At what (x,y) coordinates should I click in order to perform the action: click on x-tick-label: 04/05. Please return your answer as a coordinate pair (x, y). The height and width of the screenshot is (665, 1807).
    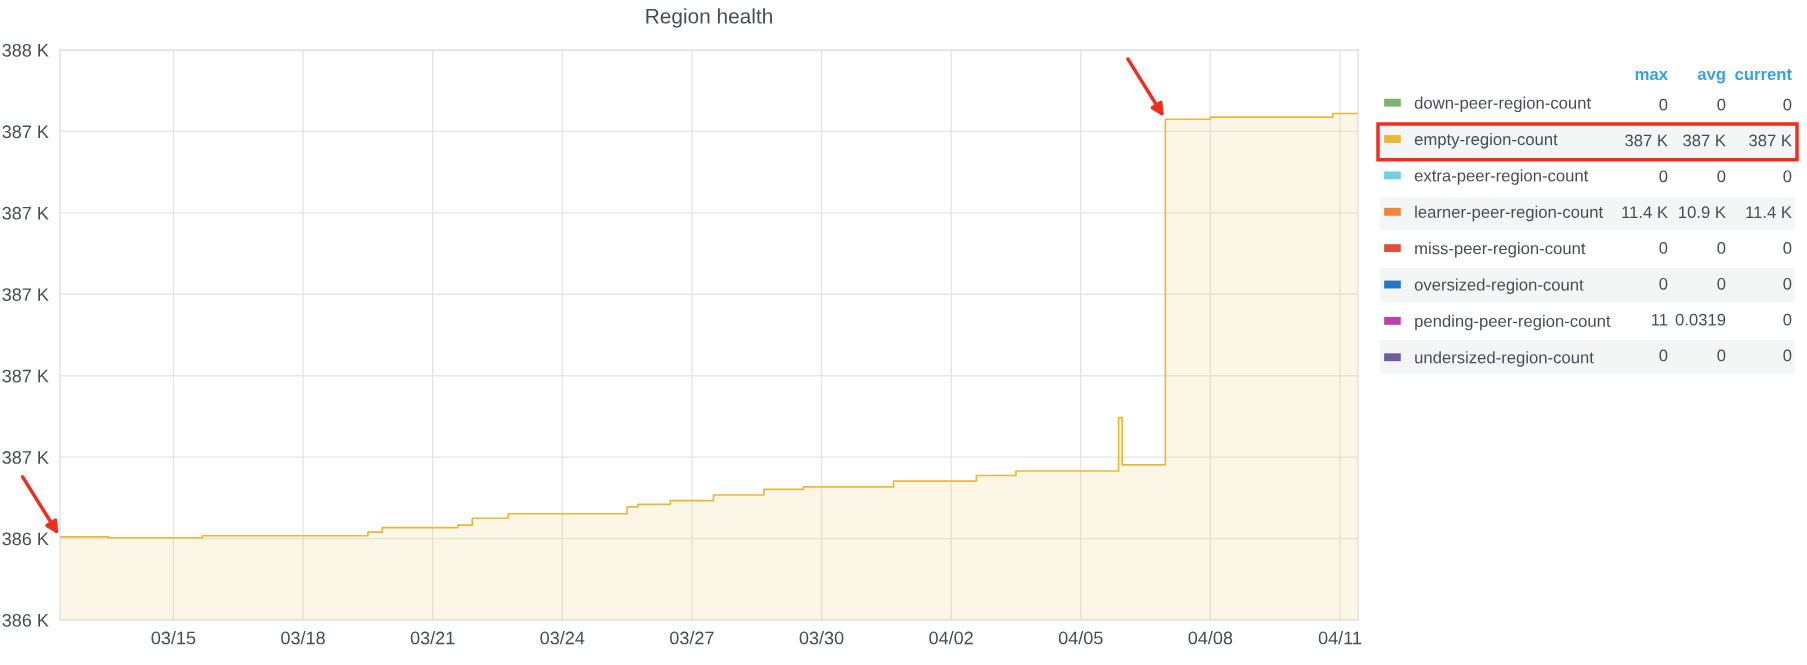
    Looking at the image, I should click on (1080, 638).